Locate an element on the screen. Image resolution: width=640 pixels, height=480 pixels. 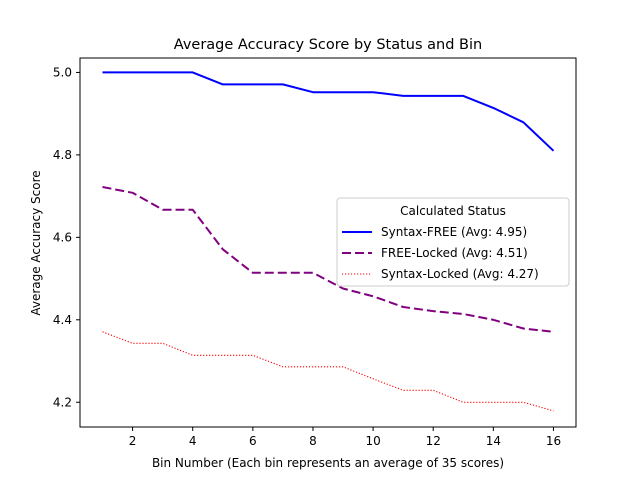
x-tick-label: 16 is located at coordinates (553, 441).